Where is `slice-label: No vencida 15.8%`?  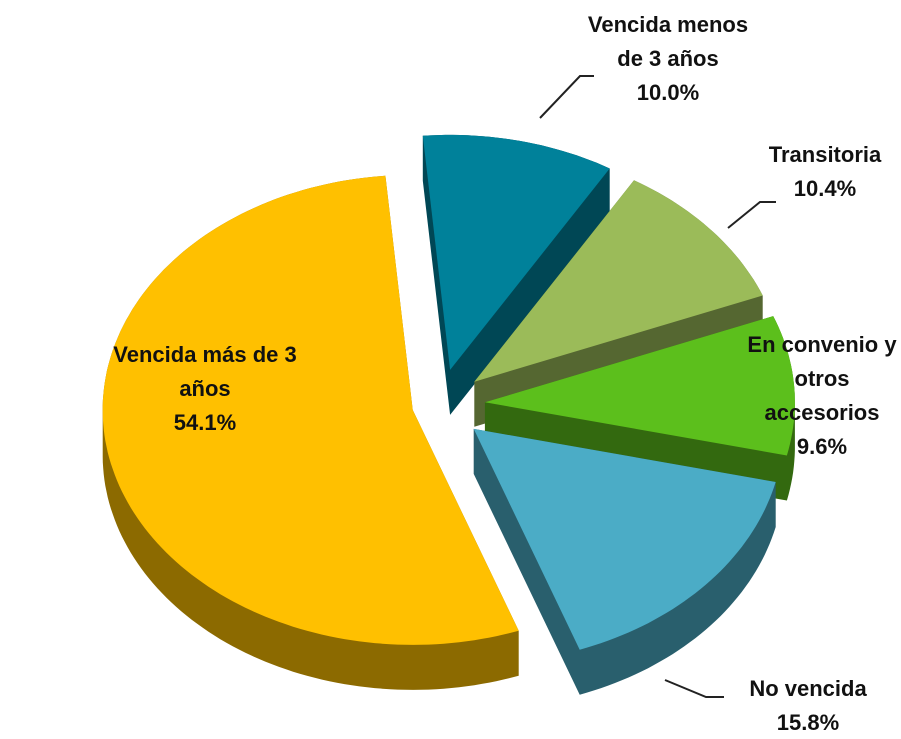
slice-label: No vencida 15.8% is located at coordinates (808, 705).